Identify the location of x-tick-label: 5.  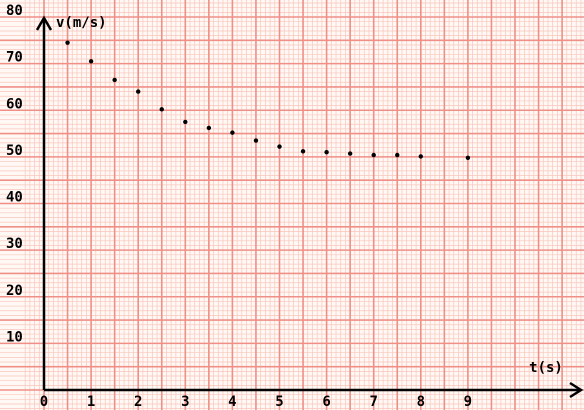
(279, 402).